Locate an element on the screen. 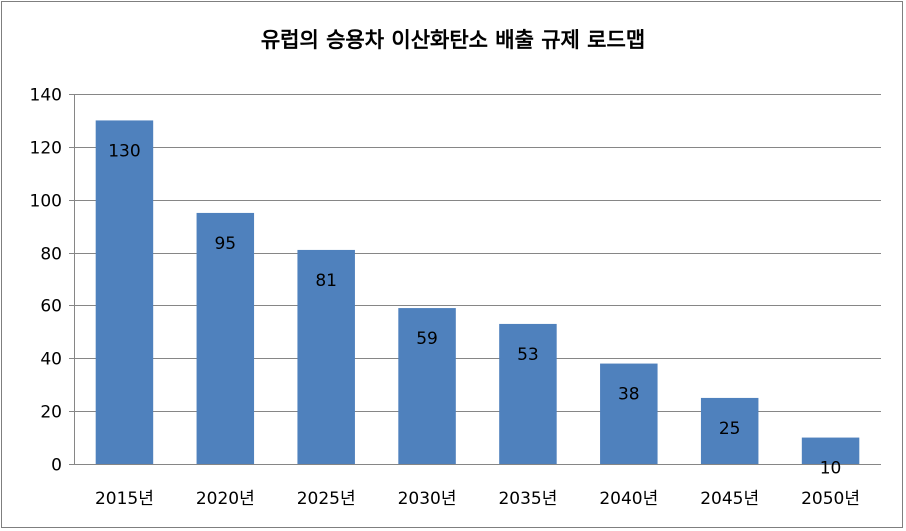 Image resolution: width=906 pixels, height=531 pixels. bar-value-label: 81 is located at coordinates (326, 281).